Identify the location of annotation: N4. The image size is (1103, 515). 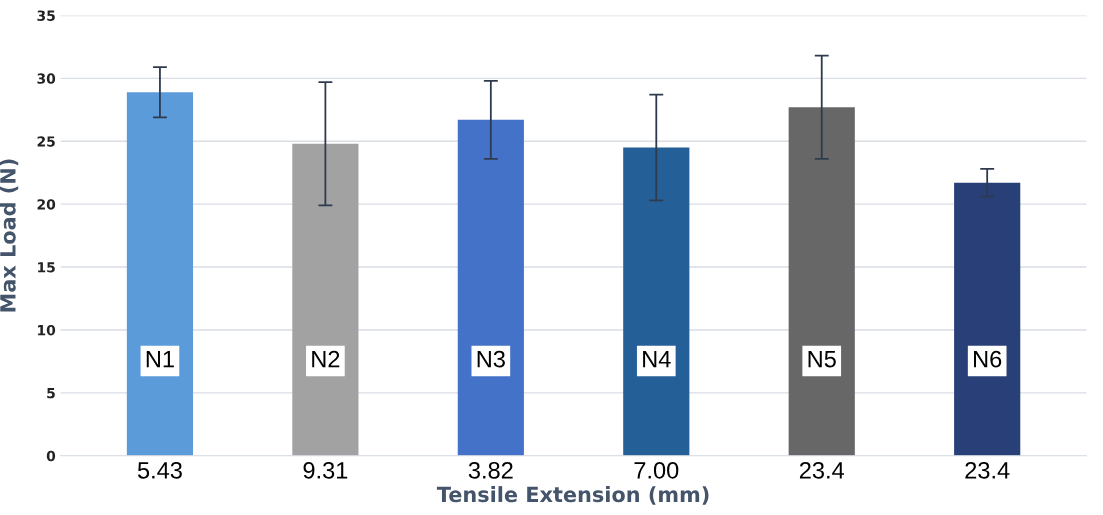
(657, 359).